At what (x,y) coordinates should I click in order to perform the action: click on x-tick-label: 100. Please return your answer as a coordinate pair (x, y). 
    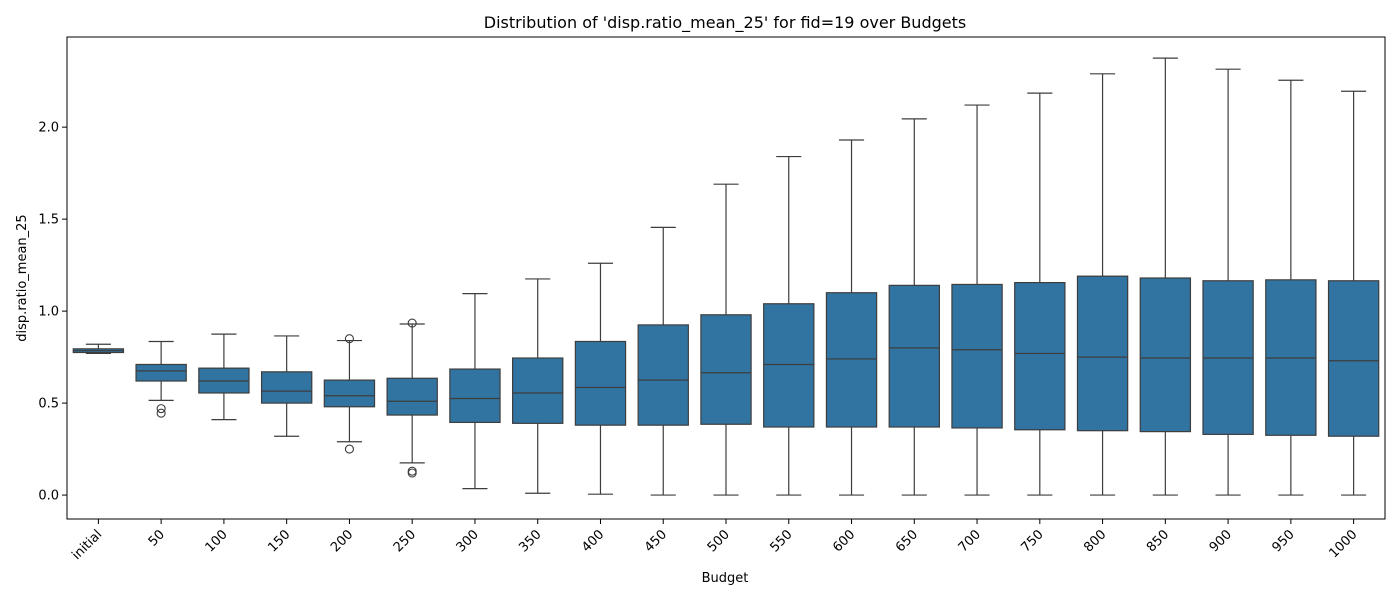
    Looking at the image, I should click on (217, 541).